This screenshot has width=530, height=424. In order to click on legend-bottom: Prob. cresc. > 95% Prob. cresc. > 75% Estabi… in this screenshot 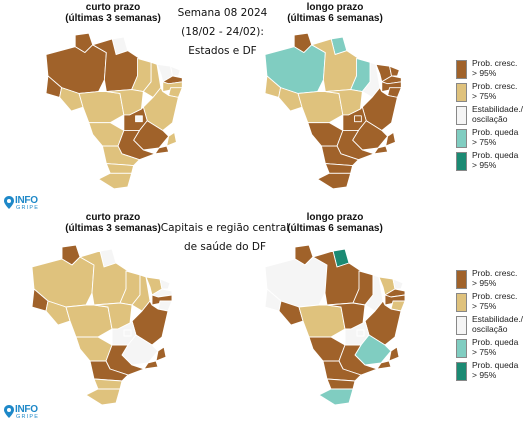, I will do `click(492, 325)`.